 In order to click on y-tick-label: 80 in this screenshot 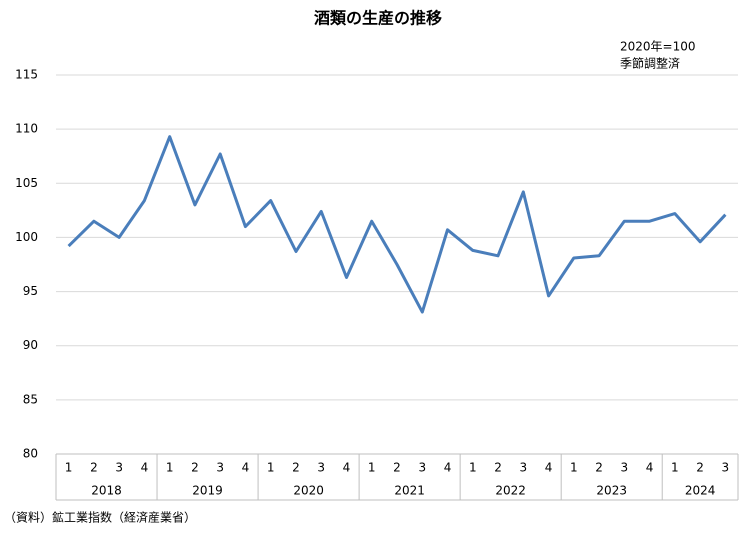, I will do `click(30, 454)`.